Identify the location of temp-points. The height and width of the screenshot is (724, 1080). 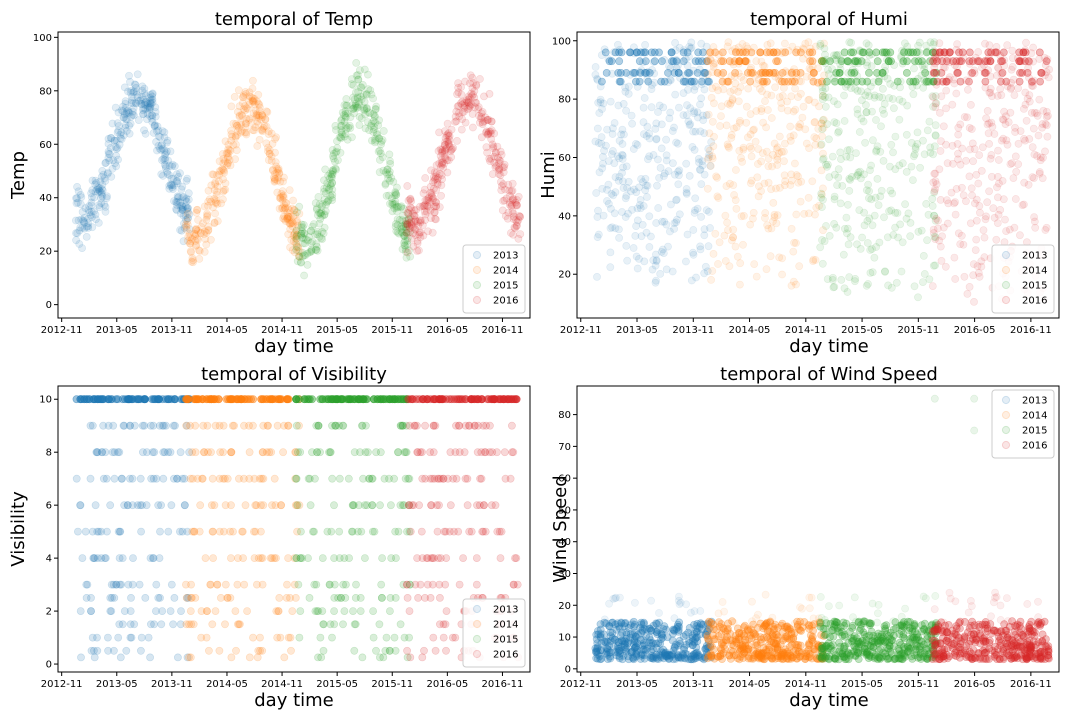
(298, 169).